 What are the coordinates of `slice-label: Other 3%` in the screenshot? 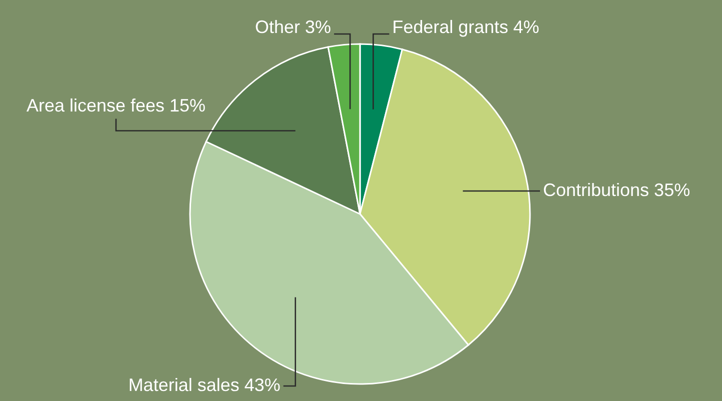 It's located at (293, 26).